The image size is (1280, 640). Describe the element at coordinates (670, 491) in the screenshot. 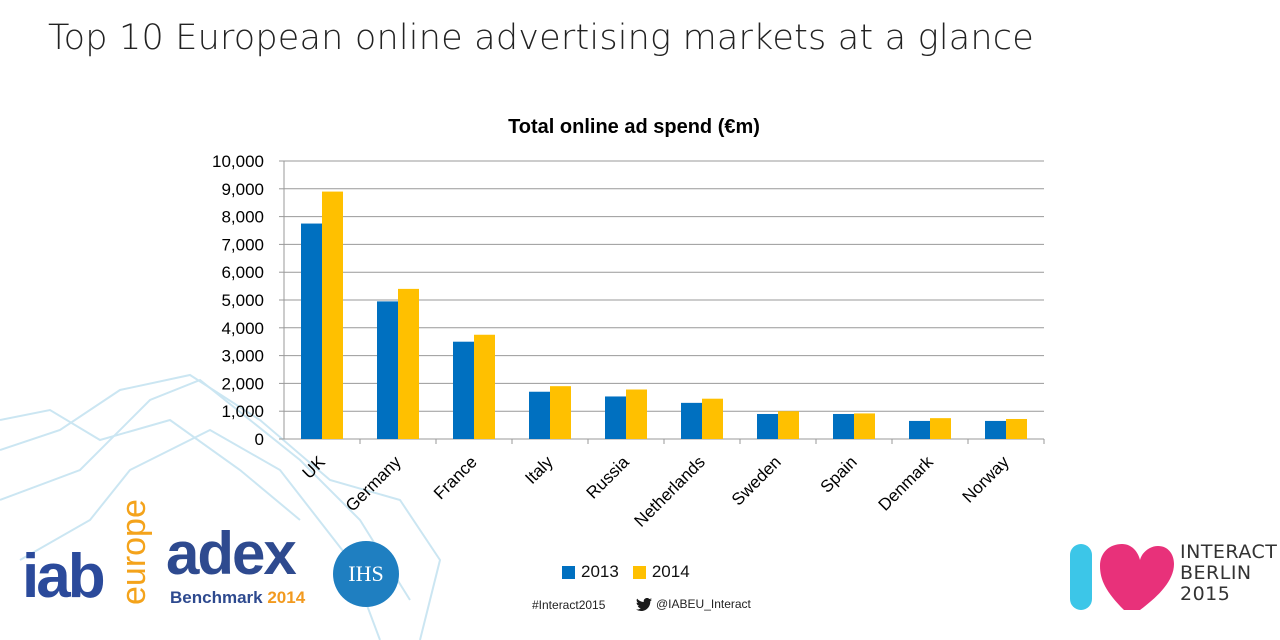

I see `x-tick-label: Netherlands` at that location.